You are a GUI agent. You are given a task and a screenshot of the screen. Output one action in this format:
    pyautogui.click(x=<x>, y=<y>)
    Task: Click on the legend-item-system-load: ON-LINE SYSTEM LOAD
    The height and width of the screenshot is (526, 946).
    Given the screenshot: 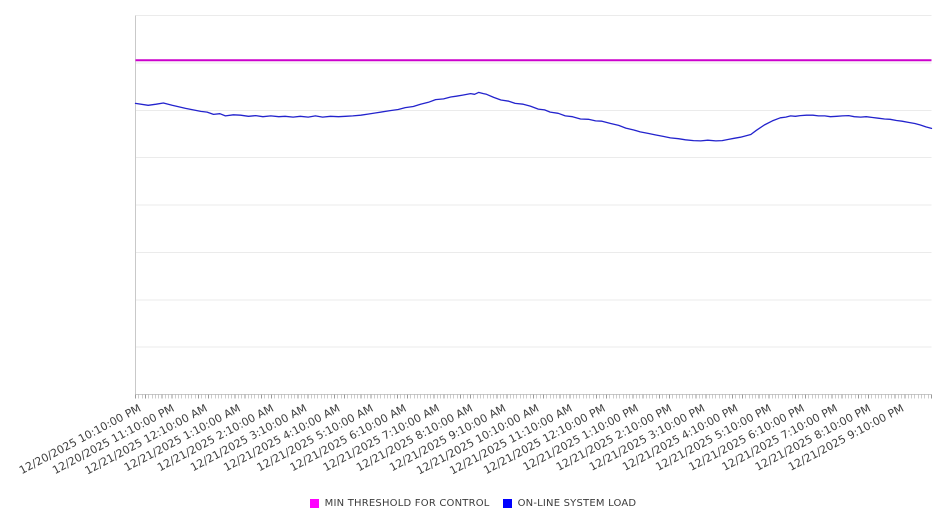 What is the action you would take?
    pyautogui.click(x=569, y=503)
    